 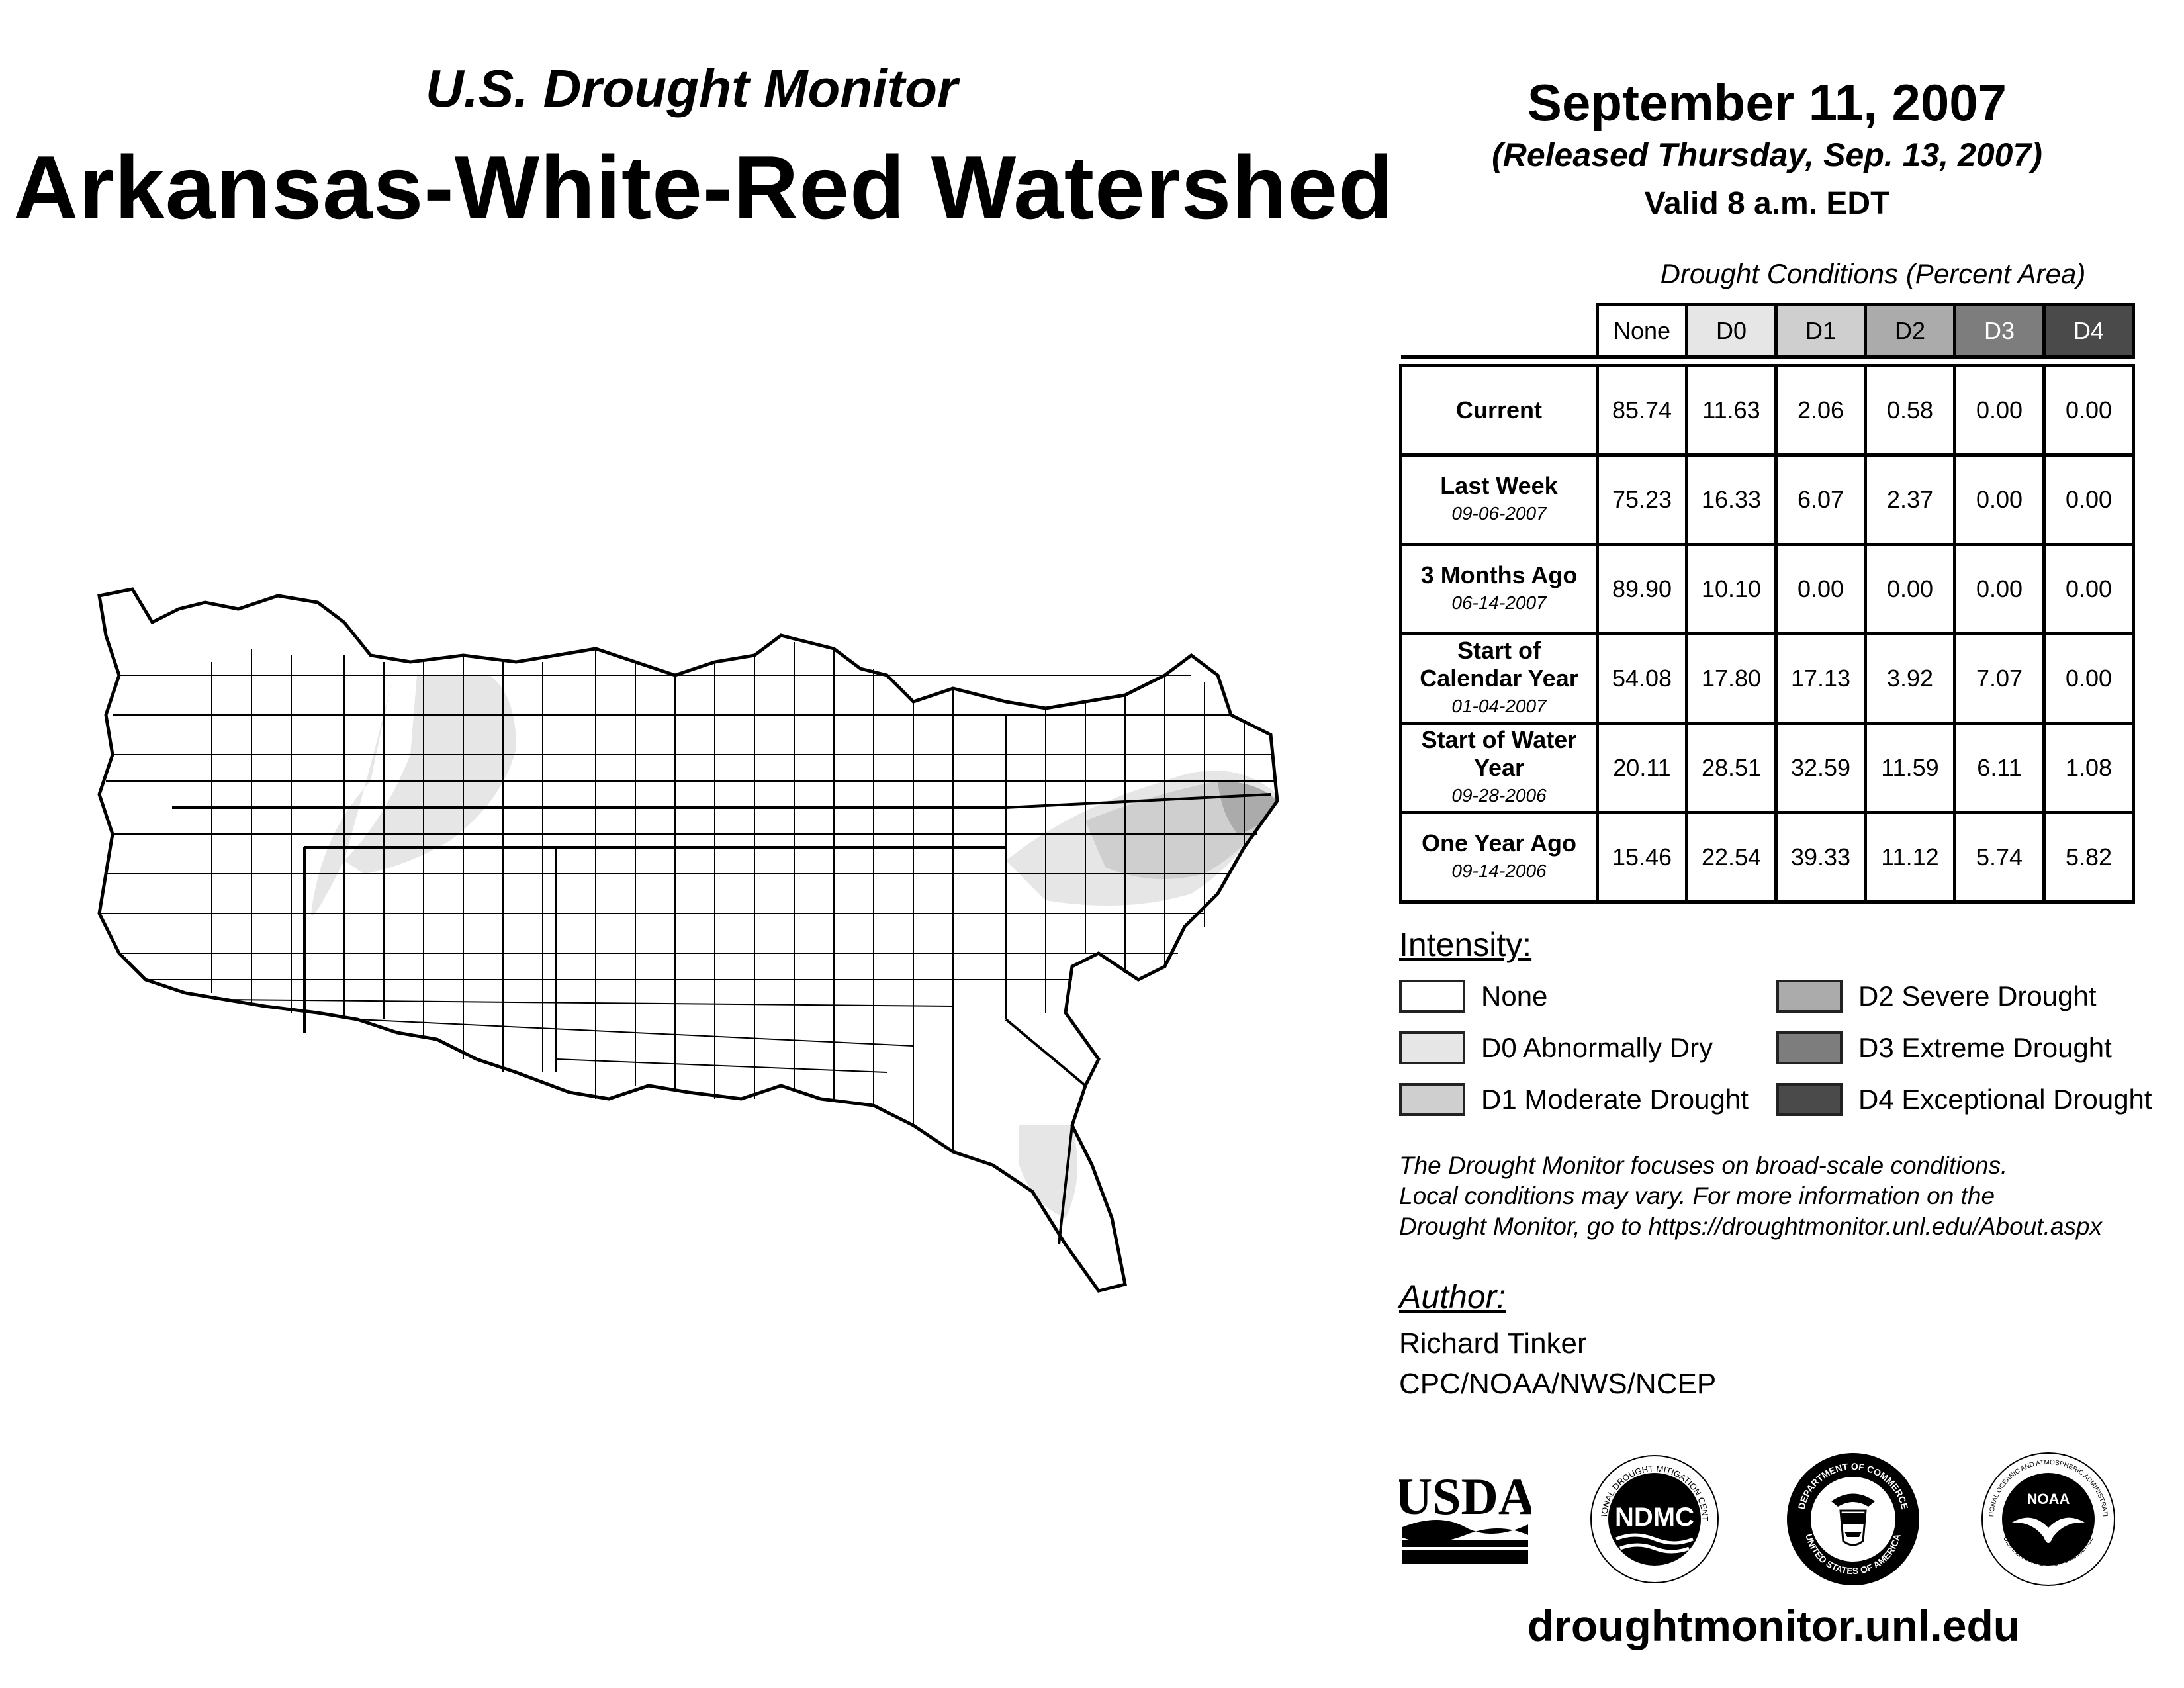 I want to click on row-label: 3 Months Ago 06-14-2007, so click(x=1499, y=589).